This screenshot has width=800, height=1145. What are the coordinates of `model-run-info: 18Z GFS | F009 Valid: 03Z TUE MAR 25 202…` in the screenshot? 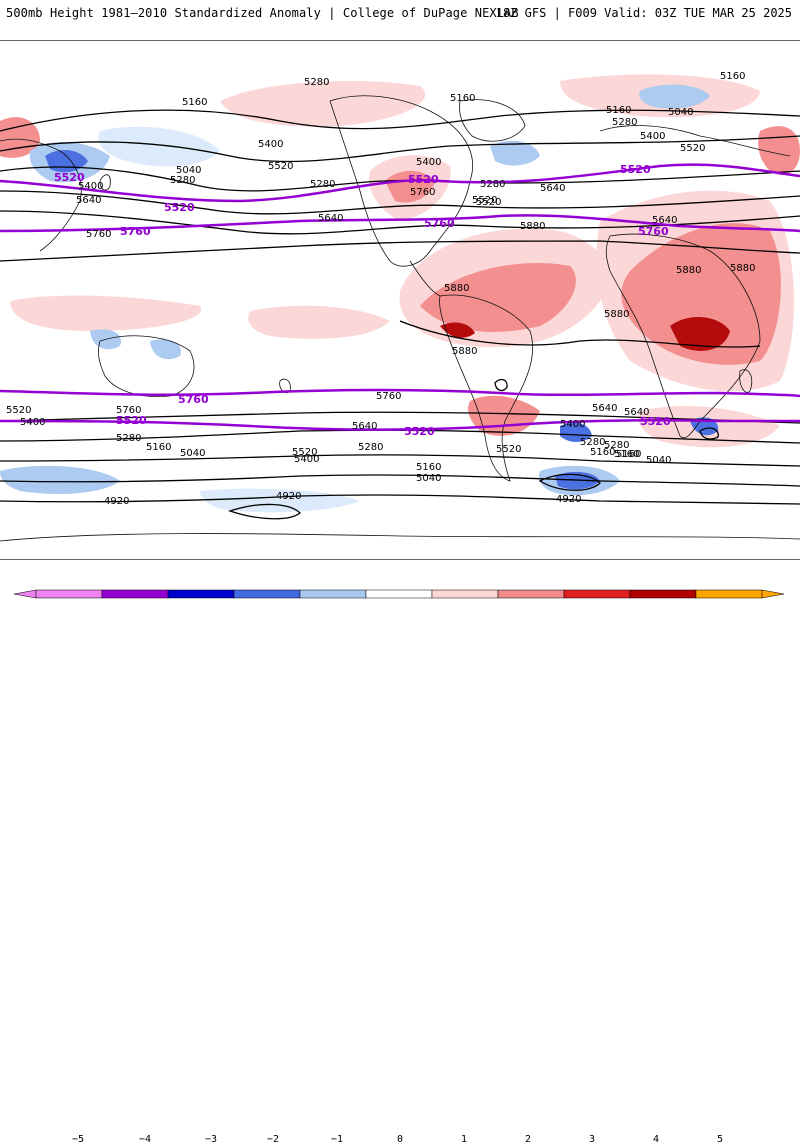 It's located at (643, 13).